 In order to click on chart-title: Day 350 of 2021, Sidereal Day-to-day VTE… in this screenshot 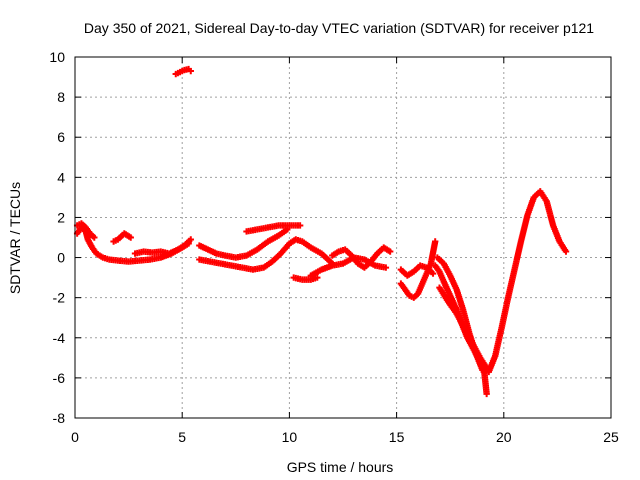, I will do `click(339, 28)`.